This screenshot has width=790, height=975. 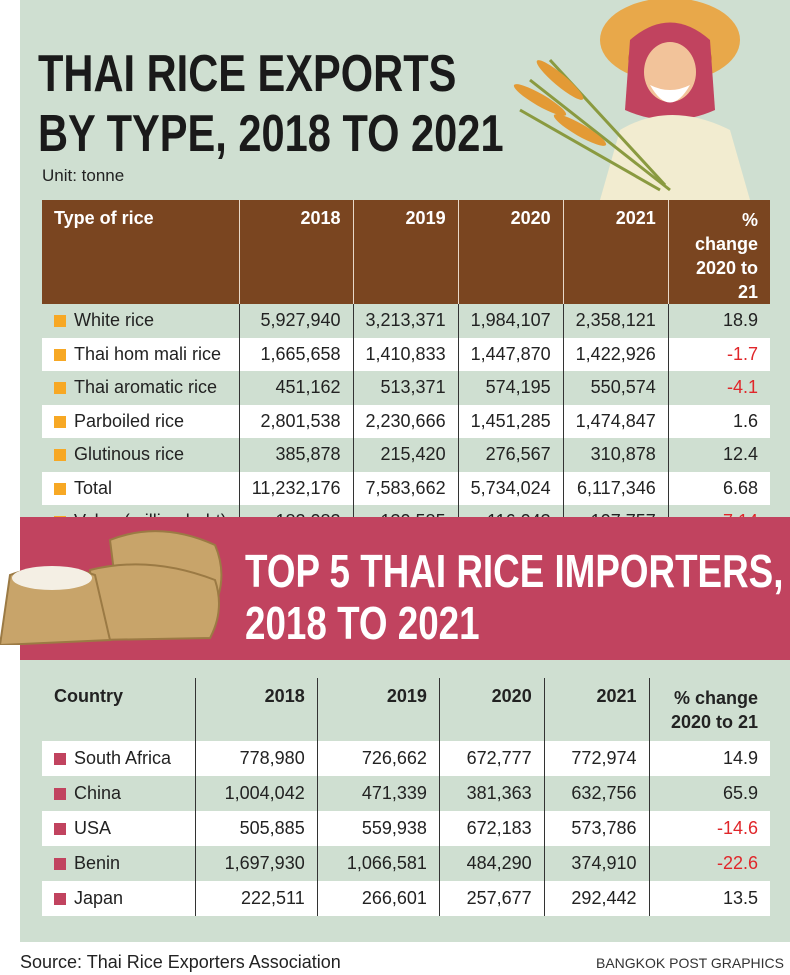 What do you see at coordinates (378, 709) in the screenshot?
I see `column-header: 2019` at bounding box center [378, 709].